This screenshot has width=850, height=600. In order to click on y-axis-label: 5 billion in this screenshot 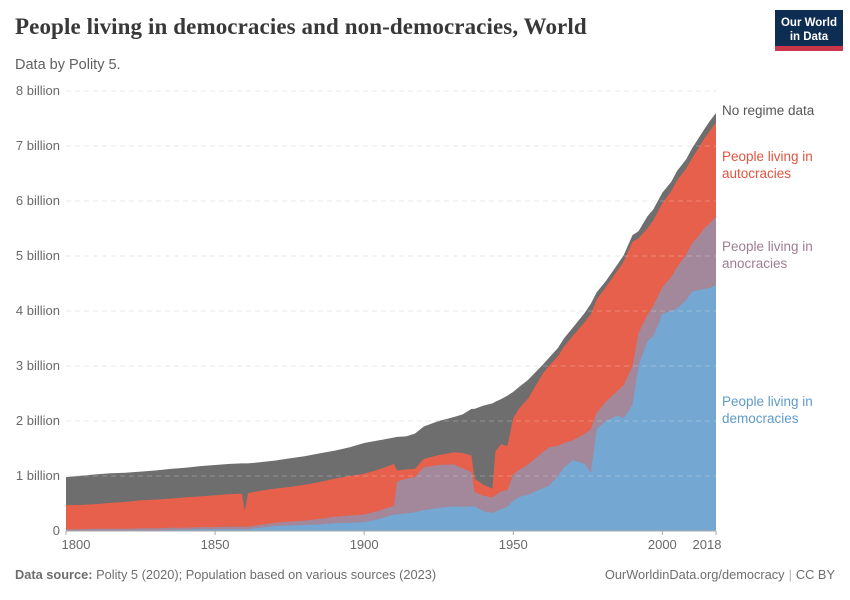, I will do `click(37, 255)`.